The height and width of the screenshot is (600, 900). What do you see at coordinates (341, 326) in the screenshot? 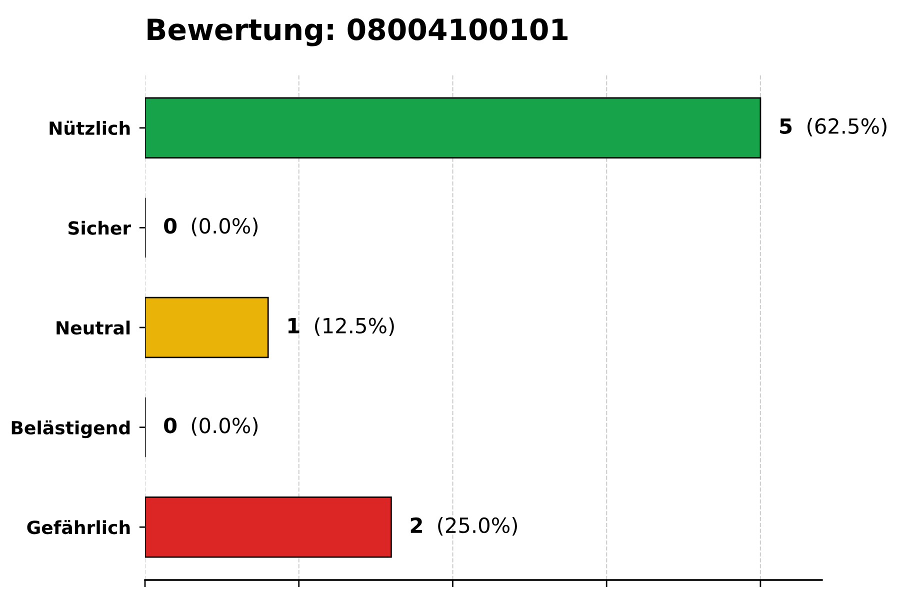
I see `data-label: 1 (12.5%)` at bounding box center [341, 326].